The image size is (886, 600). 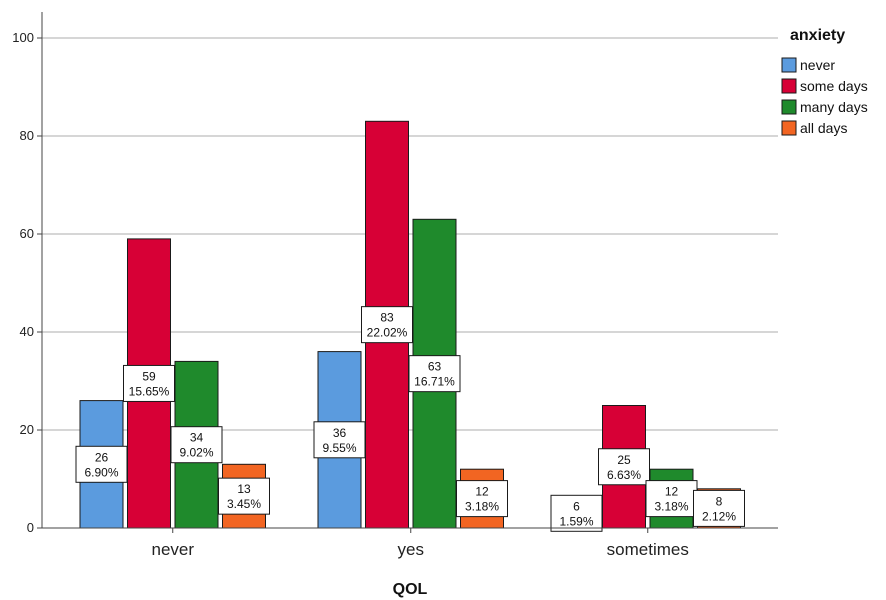 What do you see at coordinates (27, 233) in the screenshot?
I see `y-tick-label: 60` at bounding box center [27, 233].